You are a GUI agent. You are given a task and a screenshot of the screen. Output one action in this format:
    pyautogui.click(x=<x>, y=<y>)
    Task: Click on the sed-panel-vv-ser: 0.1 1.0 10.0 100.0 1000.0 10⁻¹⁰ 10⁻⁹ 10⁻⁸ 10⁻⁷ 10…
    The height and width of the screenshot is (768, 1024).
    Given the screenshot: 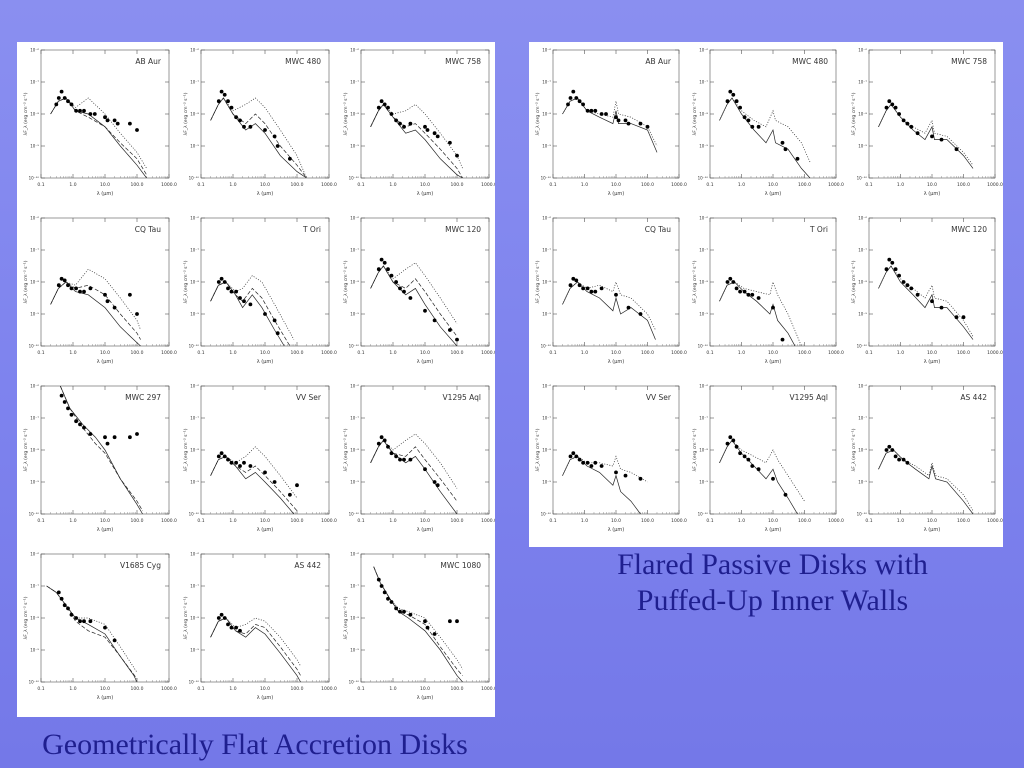 What is the action you would take?
    pyautogui.click(x=260, y=459)
    